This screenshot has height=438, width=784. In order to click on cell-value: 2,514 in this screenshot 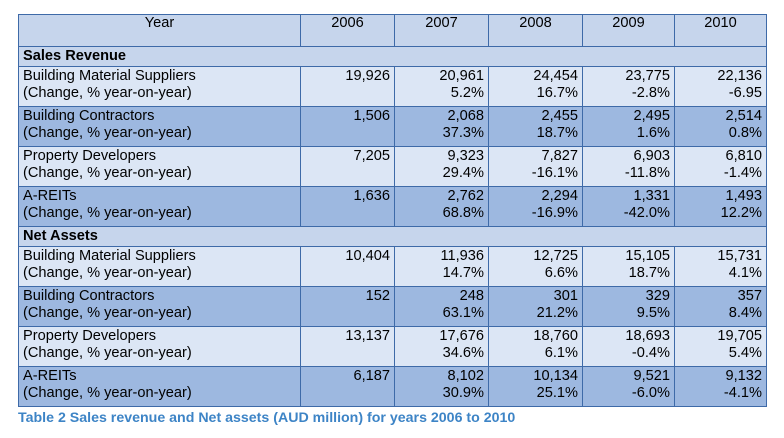, I will do `click(743, 116)`.